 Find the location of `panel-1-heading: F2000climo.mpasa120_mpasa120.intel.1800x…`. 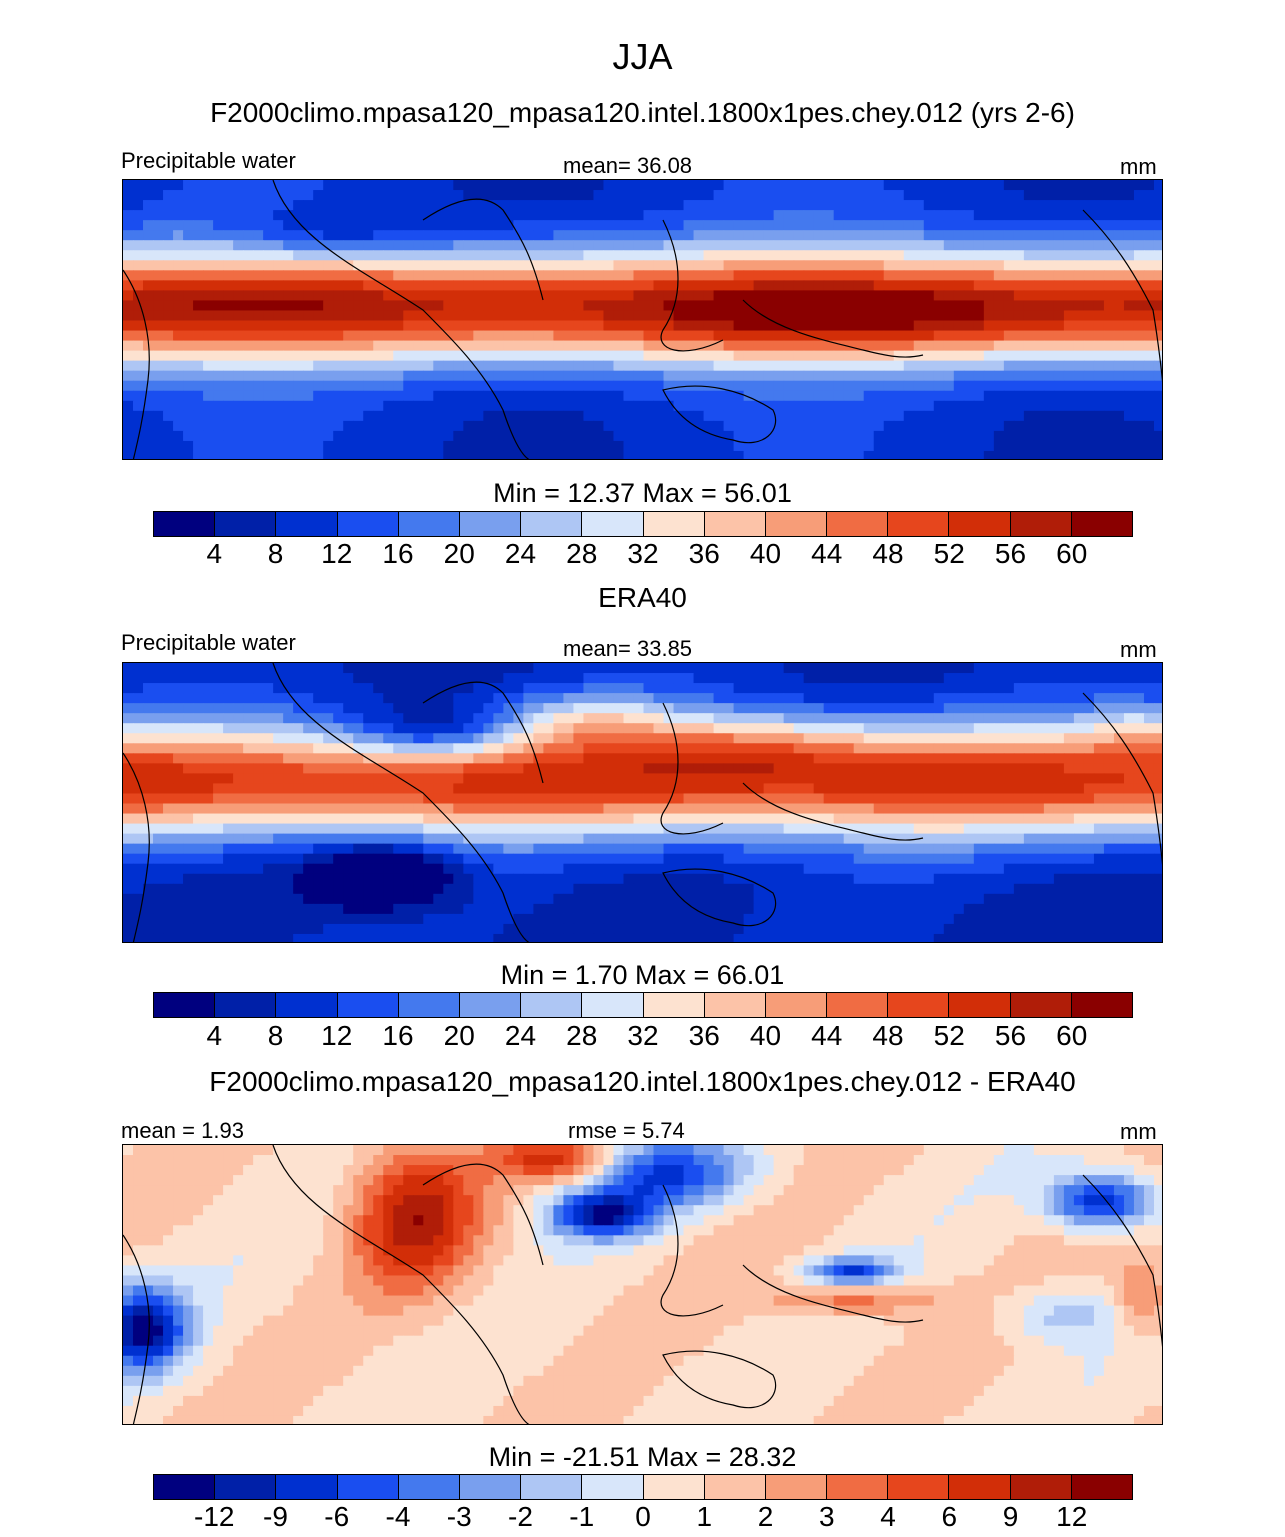

panel-1-heading: F2000climo.mpasa120_mpasa120.intel.1800x… is located at coordinates (642, 112).